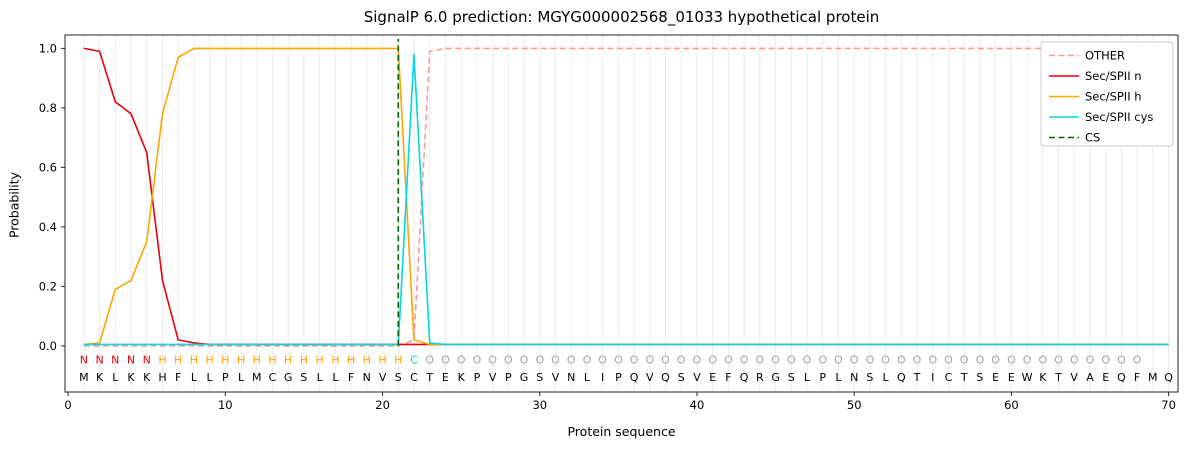 This screenshot has width=1200, height=450. What do you see at coordinates (48, 48) in the screenshot?
I see `y-tick-label: 1.0` at bounding box center [48, 48].